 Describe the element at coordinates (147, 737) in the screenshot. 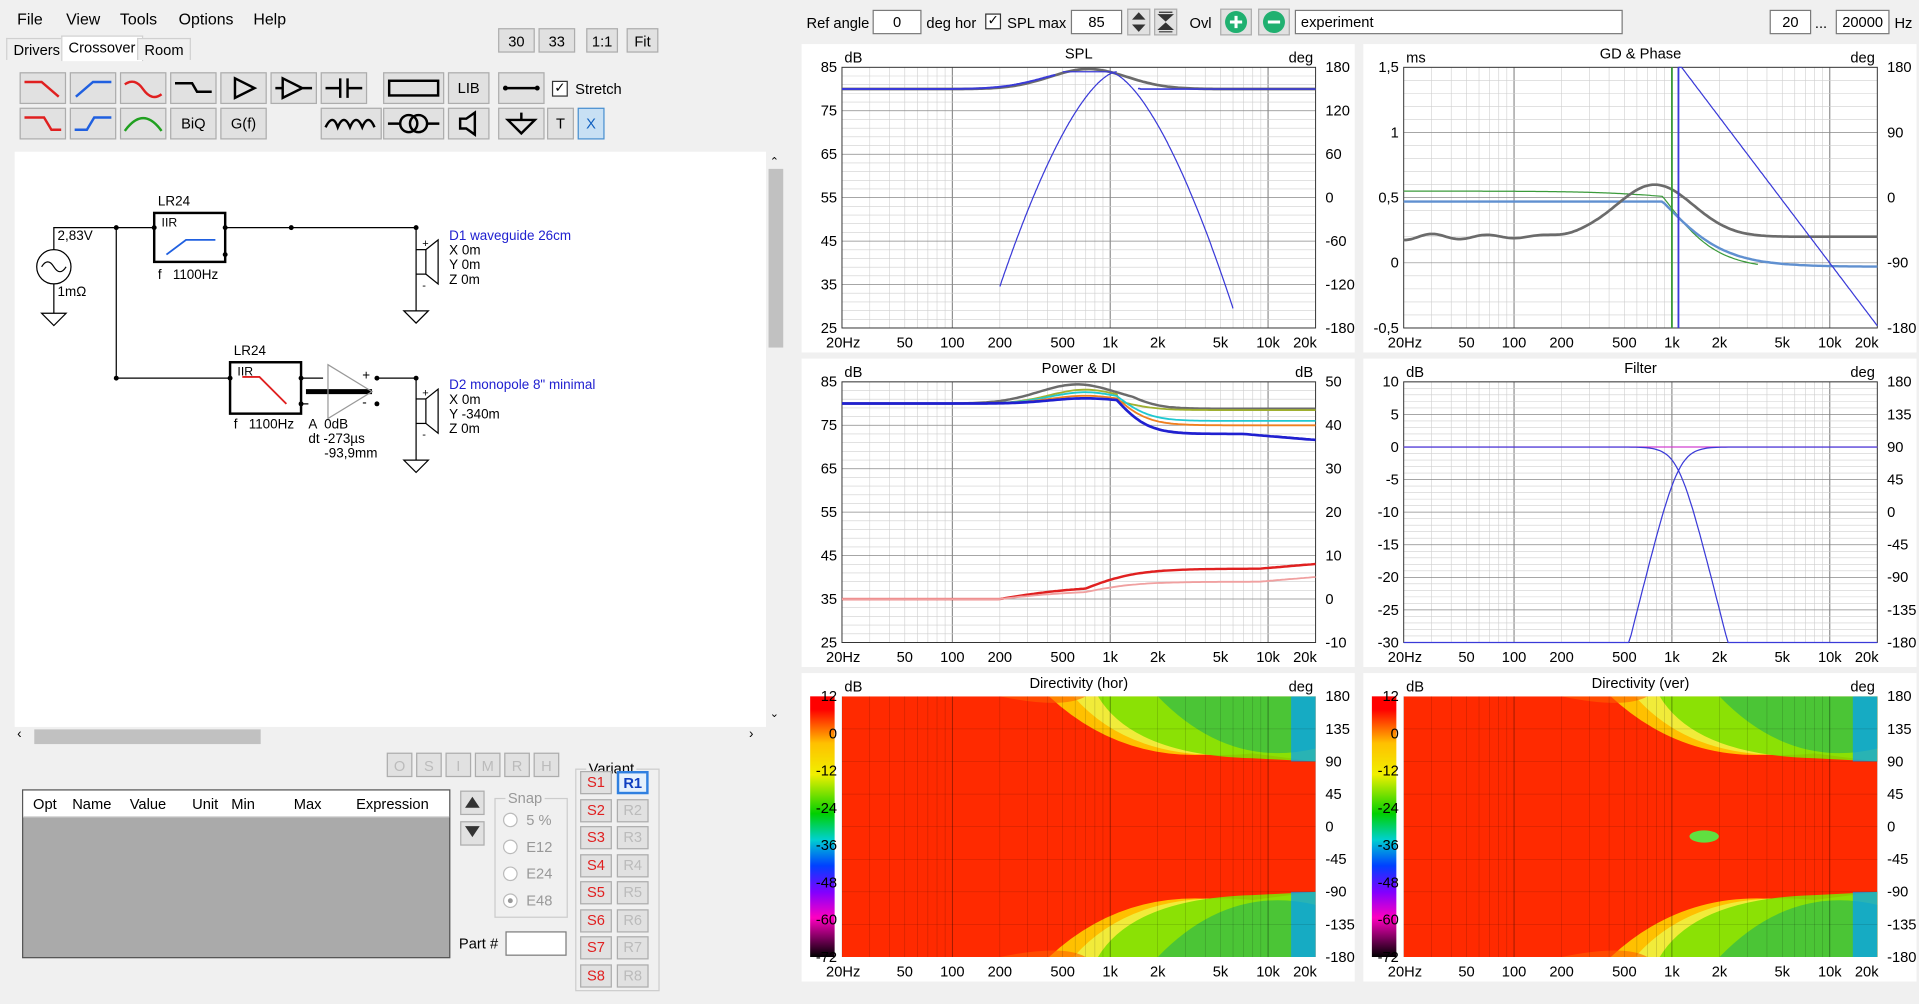

I see `scroll-thumb-h` at that location.